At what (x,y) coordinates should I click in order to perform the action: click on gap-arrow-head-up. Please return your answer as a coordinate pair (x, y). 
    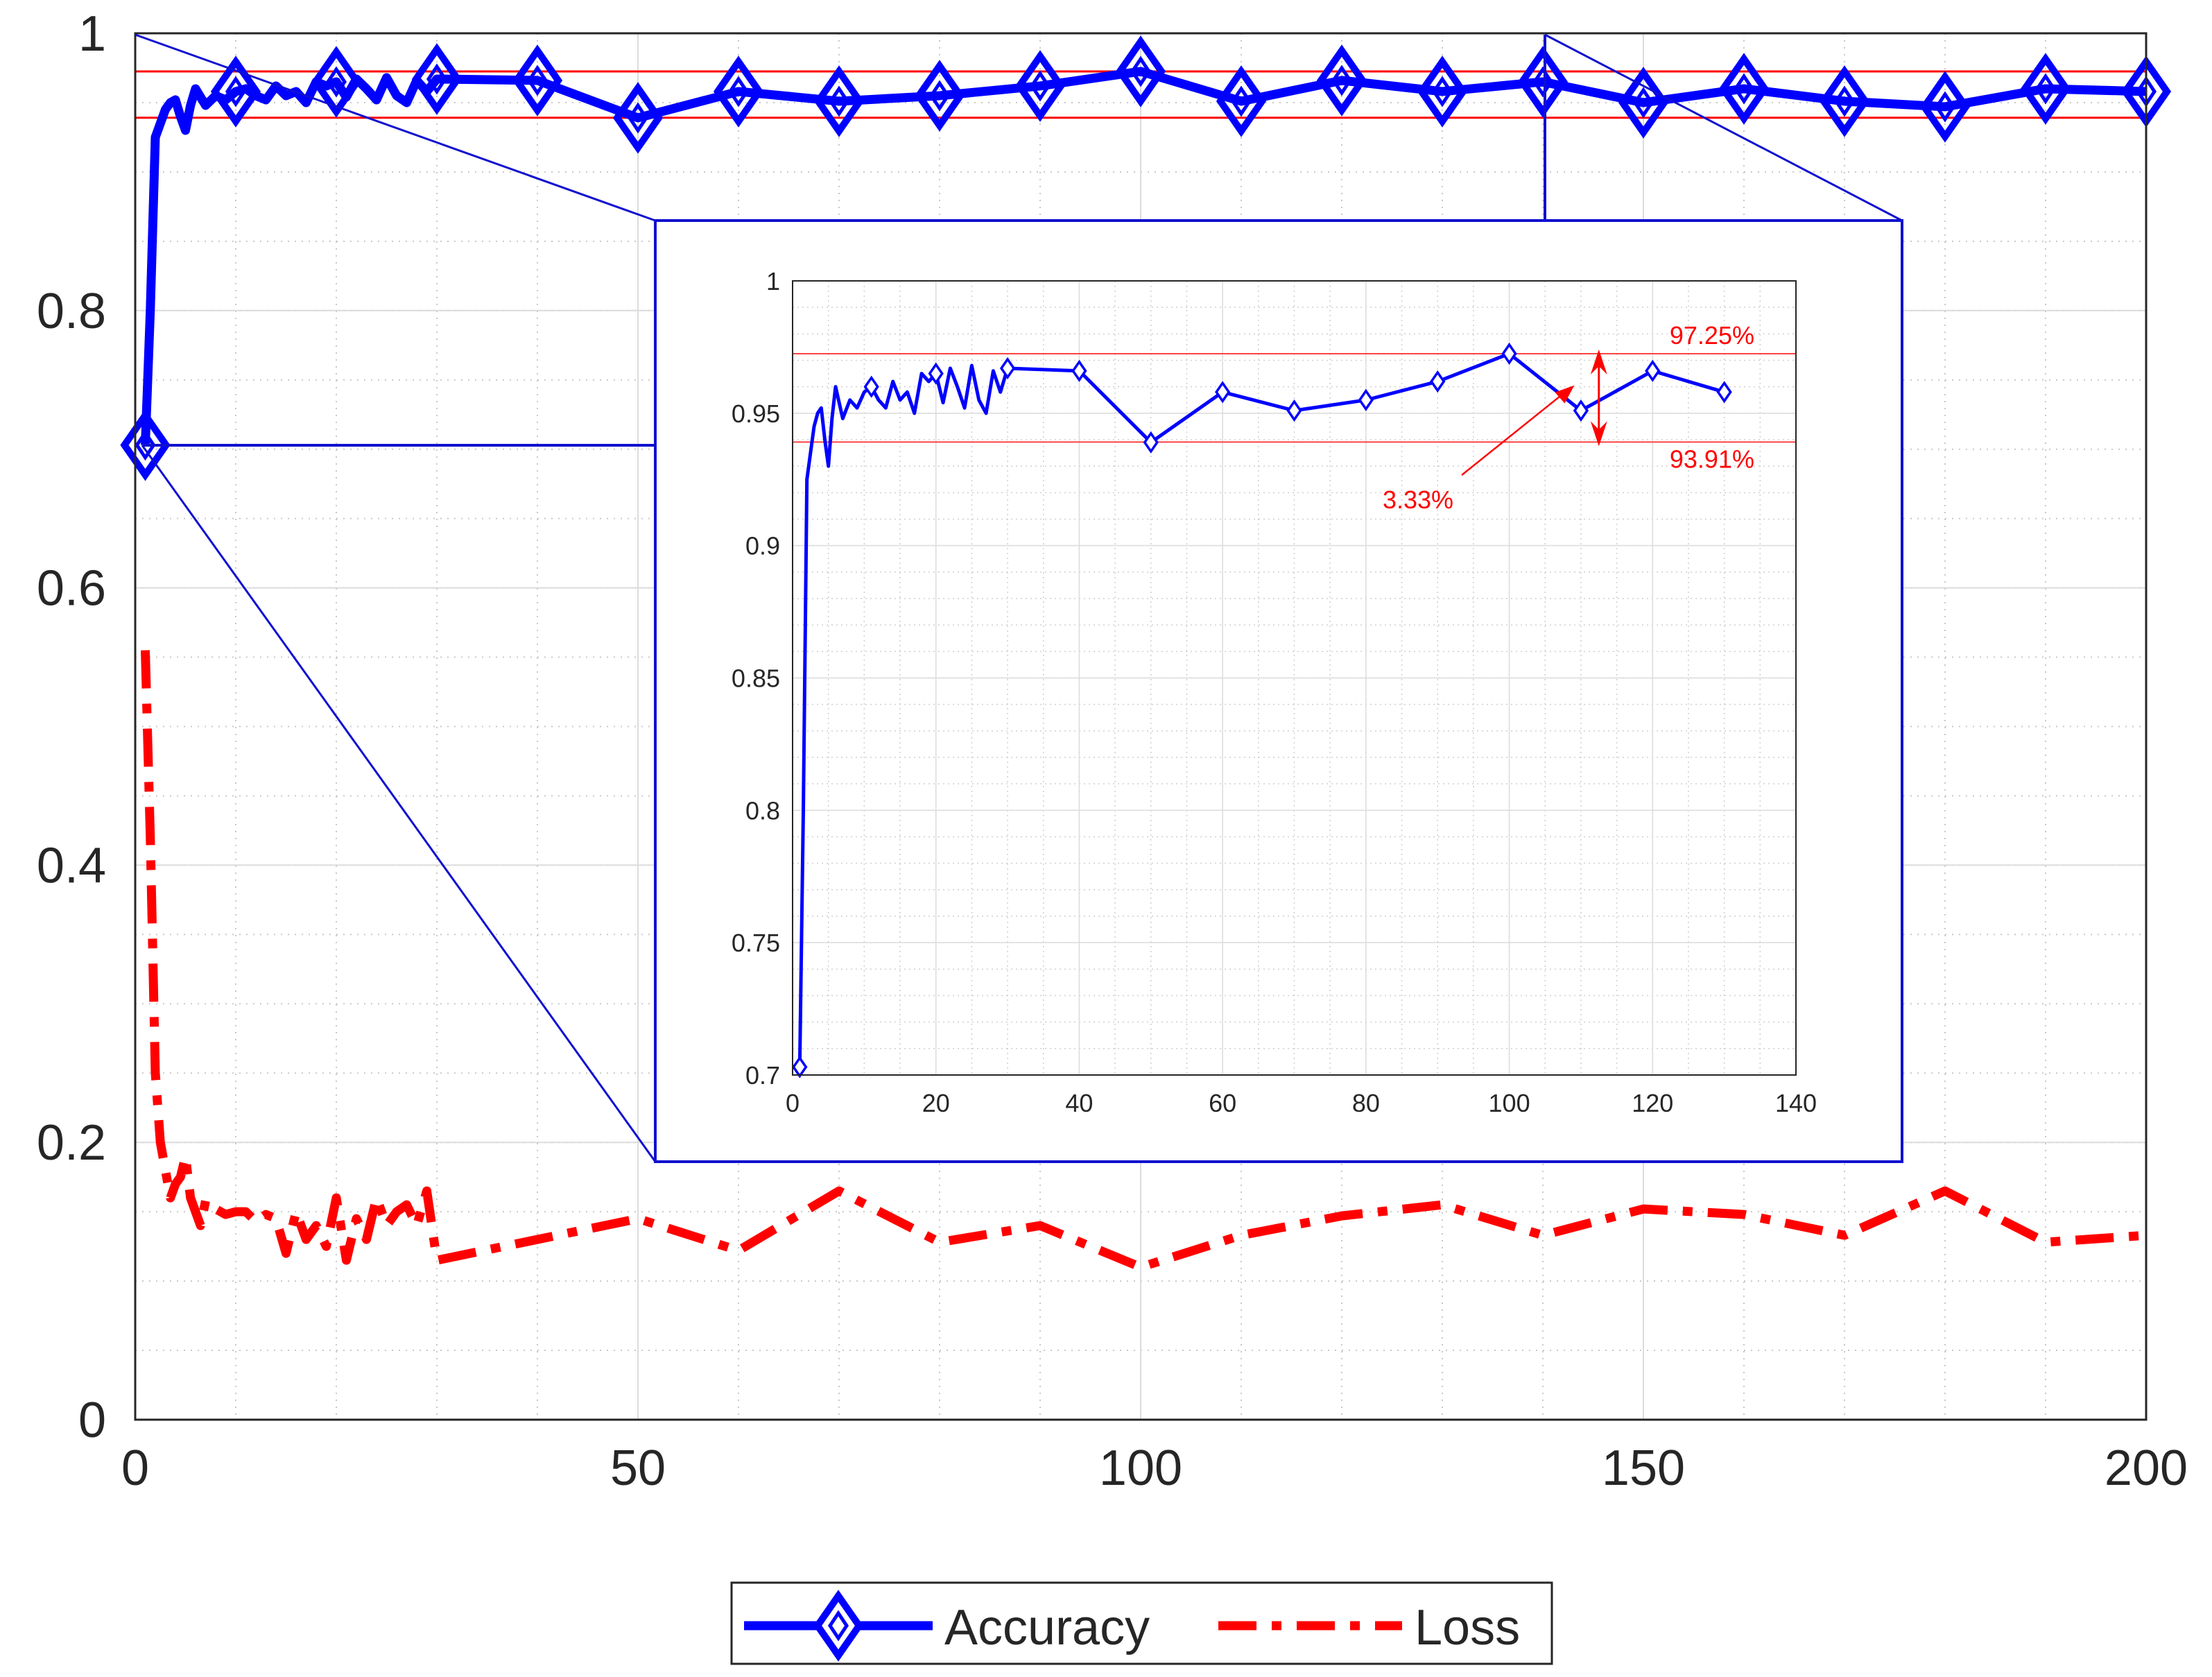
    Looking at the image, I should click on (1598, 362).